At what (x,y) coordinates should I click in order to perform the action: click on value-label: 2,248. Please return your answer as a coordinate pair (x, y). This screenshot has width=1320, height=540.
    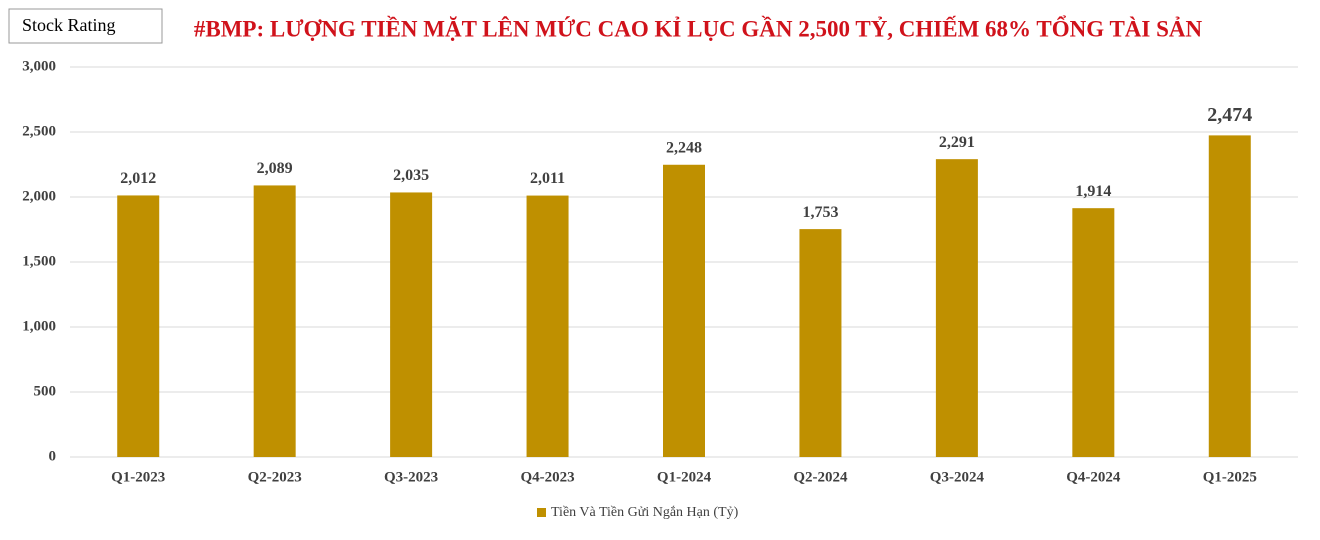
    Looking at the image, I should click on (684, 147).